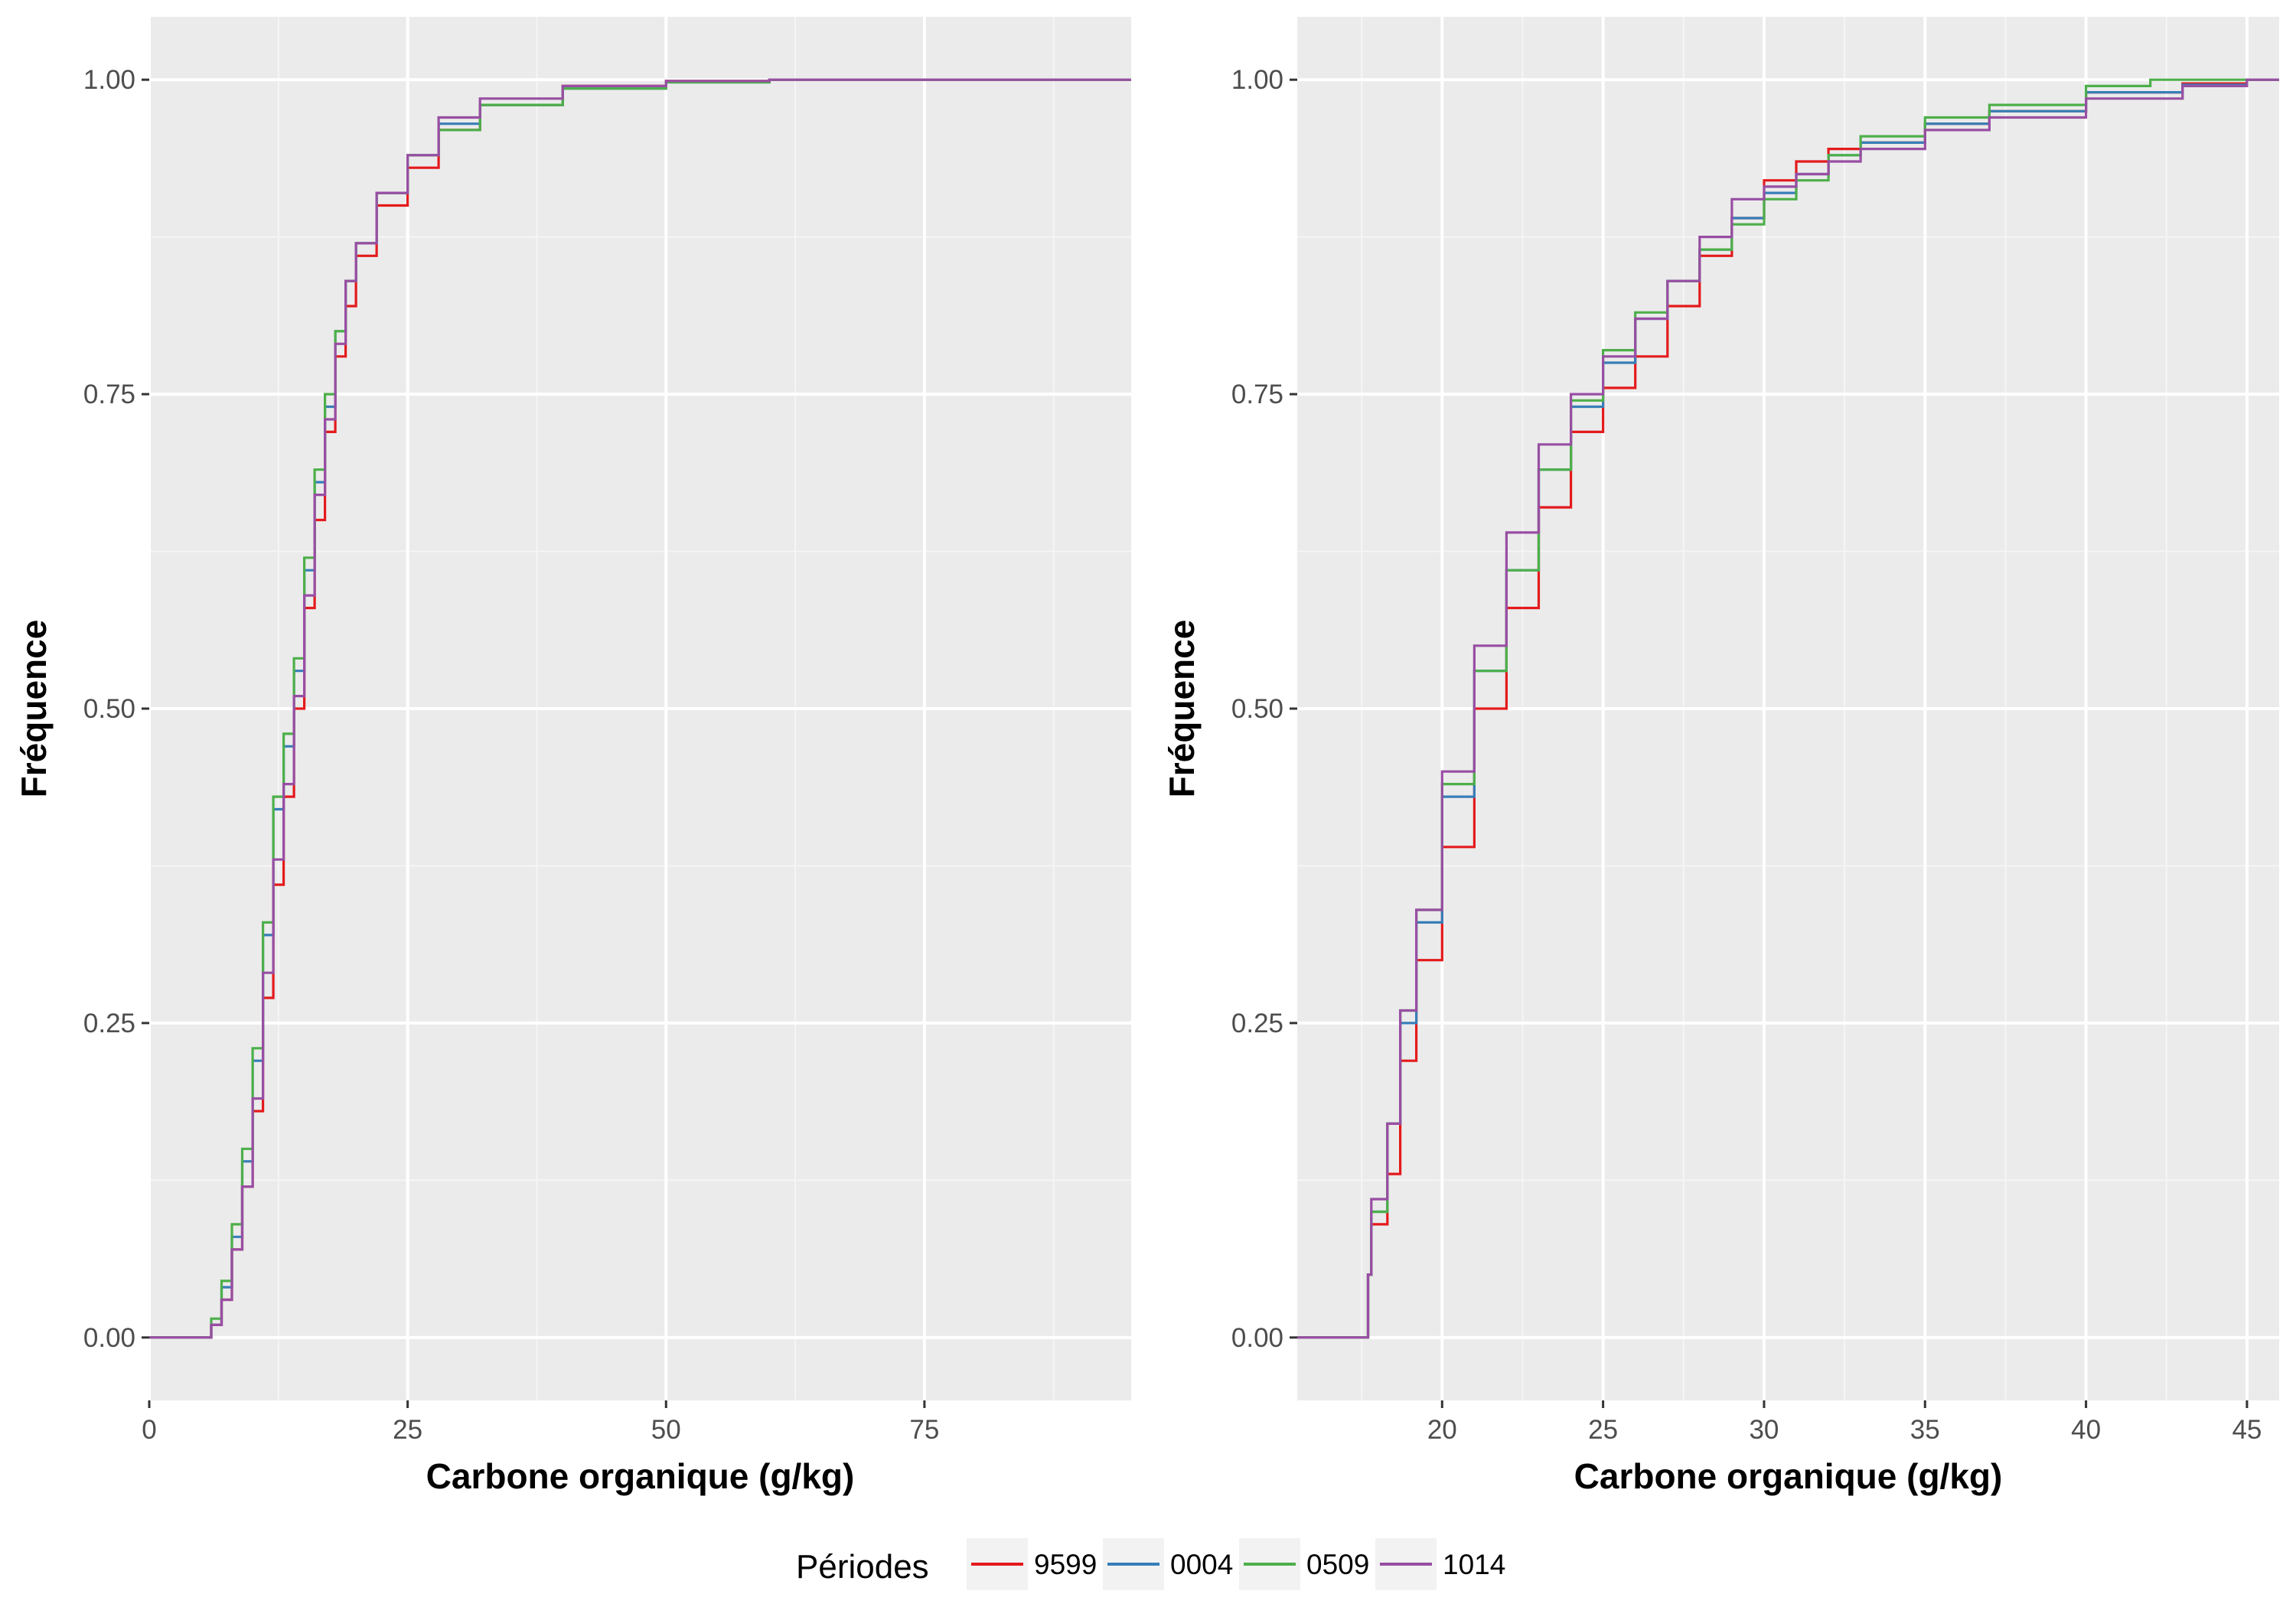 The image size is (2296, 1607). I want to click on legend-title: Périodes, so click(862, 1567).